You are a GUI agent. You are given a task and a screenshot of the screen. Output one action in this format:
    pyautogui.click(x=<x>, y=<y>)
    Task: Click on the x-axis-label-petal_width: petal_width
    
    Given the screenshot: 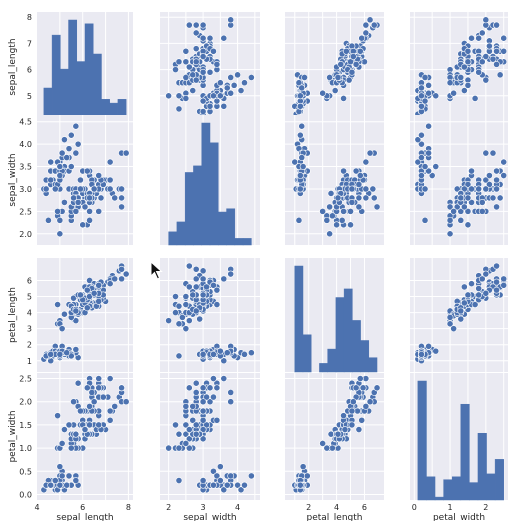 What is the action you would take?
    pyautogui.click(x=459, y=517)
    